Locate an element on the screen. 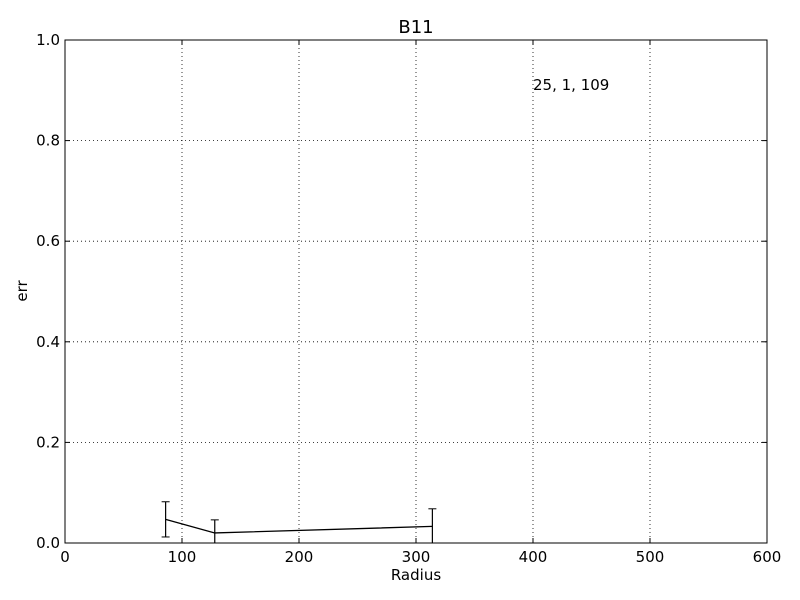 This screenshot has width=800, height=600. x-tick-label: 100 is located at coordinates (182, 557).